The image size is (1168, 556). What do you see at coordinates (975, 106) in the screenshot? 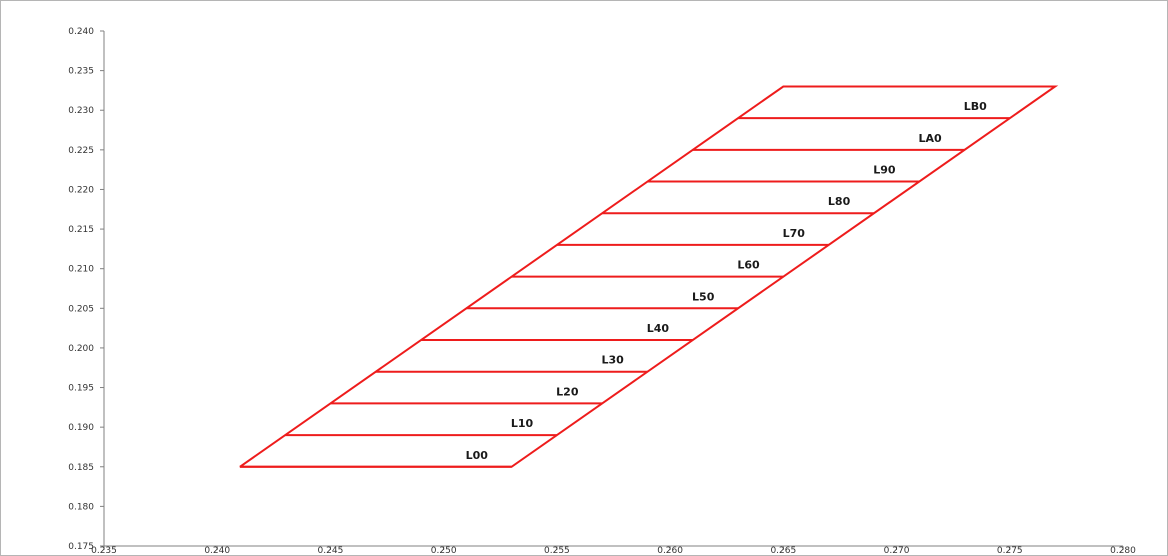
I see `band-label: LB0` at bounding box center [975, 106].